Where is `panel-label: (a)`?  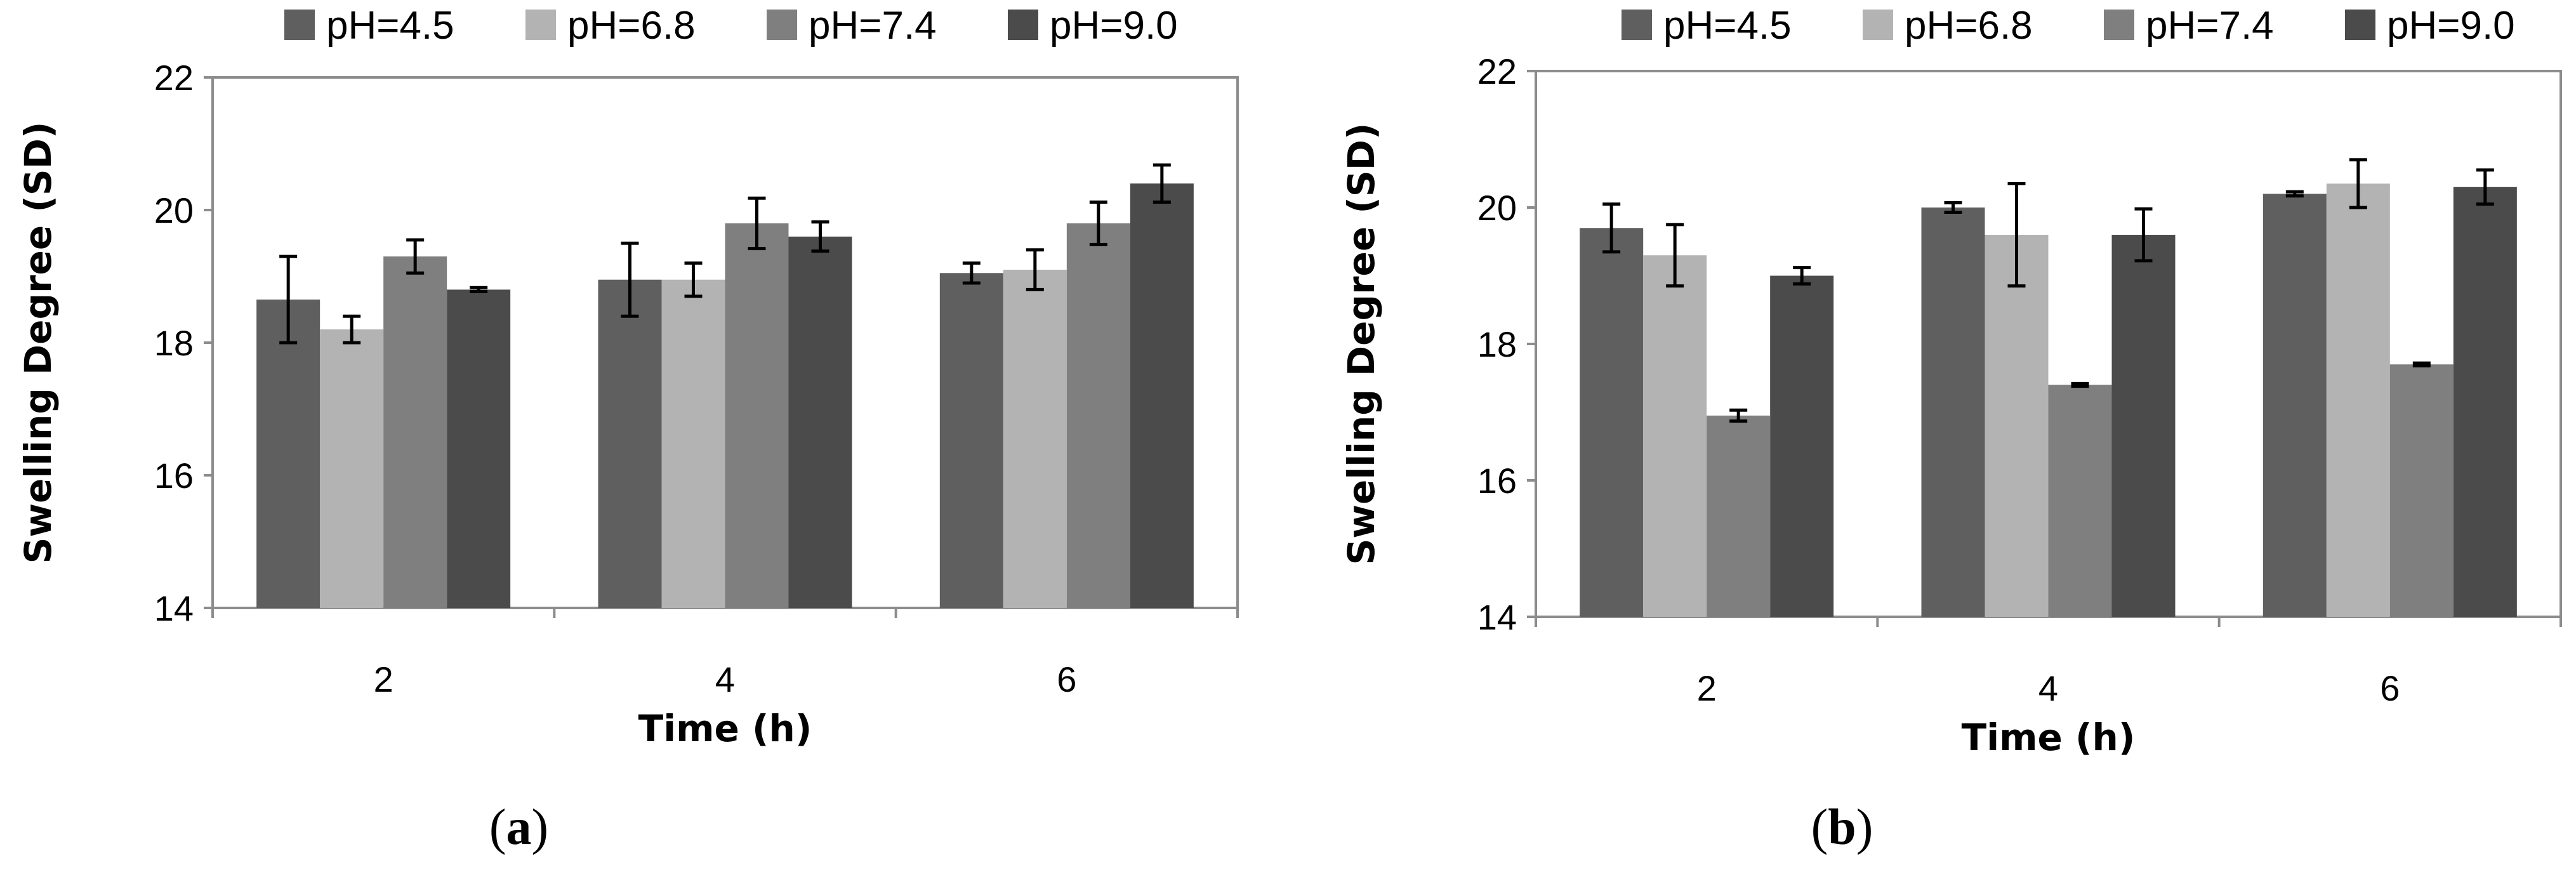
panel-label: (a) is located at coordinates (518, 827).